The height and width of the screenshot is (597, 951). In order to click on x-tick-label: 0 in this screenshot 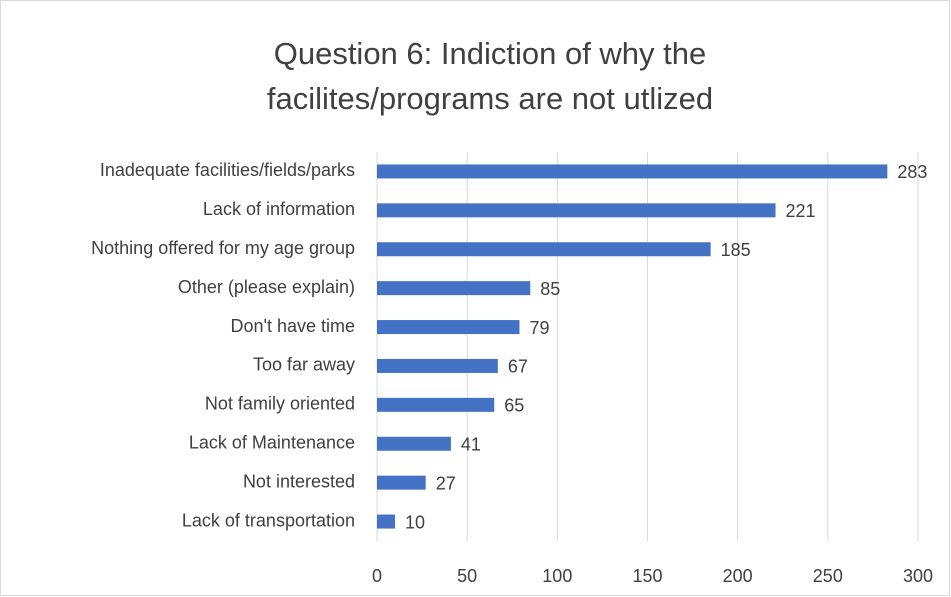, I will do `click(377, 576)`.